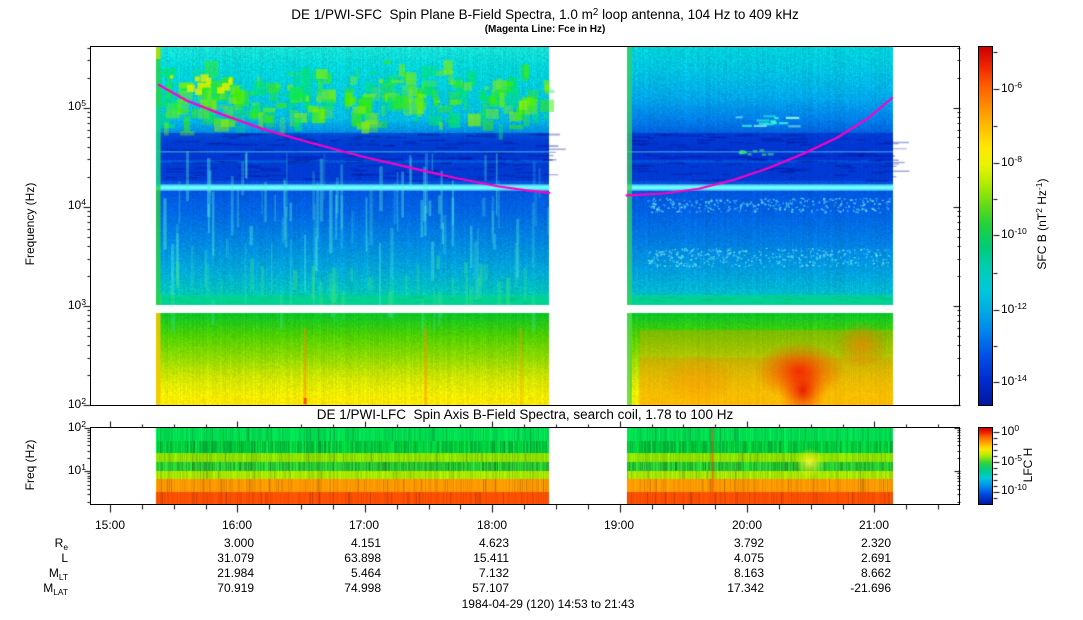  What do you see at coordinates (235, 558) in the screenshot?
I see `eph-value: 31.079` at bounding box center [235, 558].